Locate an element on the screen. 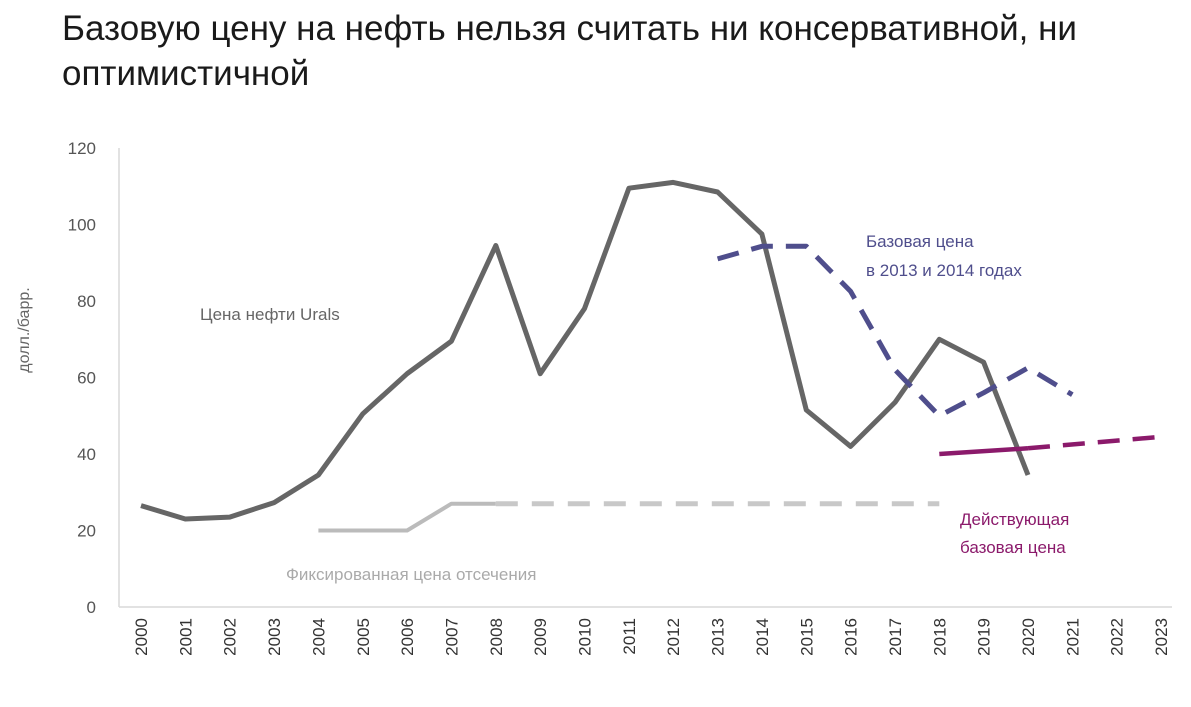 The image size is (1191, 707). y-tick-label: 40 is located at coordinates (86, 454).